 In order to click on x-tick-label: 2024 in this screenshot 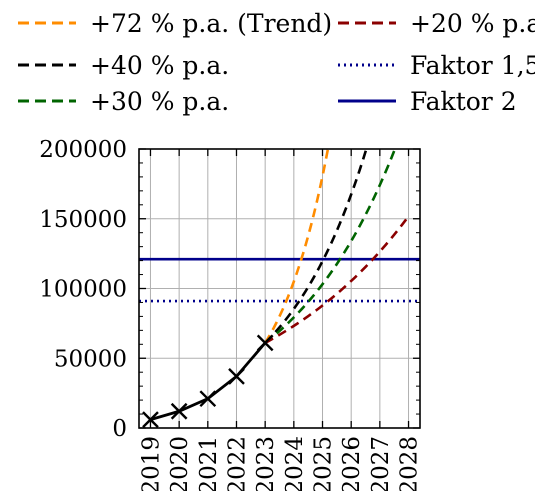, I will do `click(295, 463)`.